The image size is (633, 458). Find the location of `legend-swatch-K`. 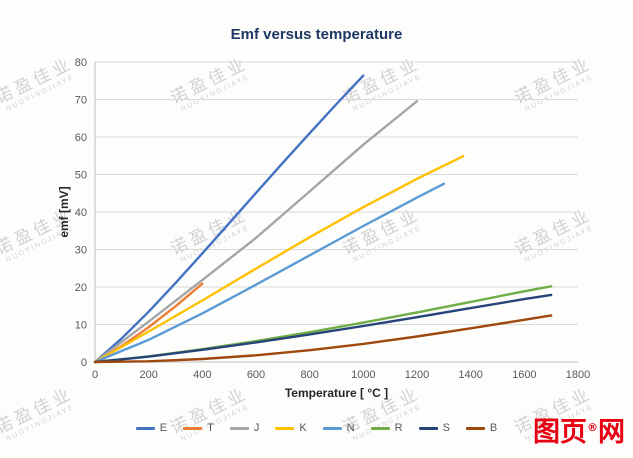

legend-swatch-K is located at coordinates (285, 428).